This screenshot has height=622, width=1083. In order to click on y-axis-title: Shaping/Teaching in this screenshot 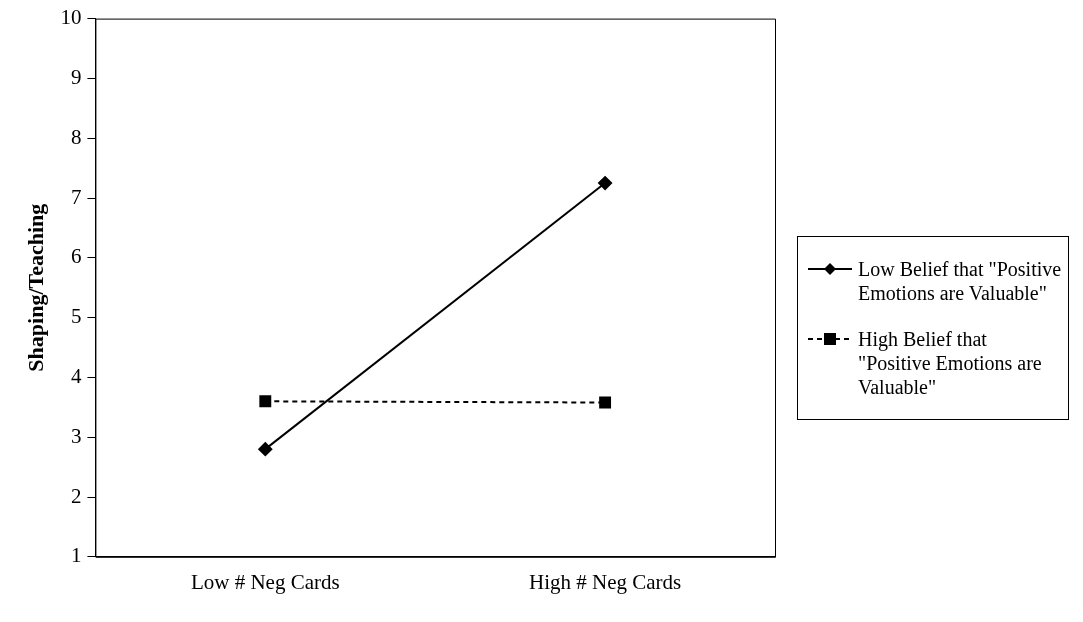, I will do `click(35, 287)`.